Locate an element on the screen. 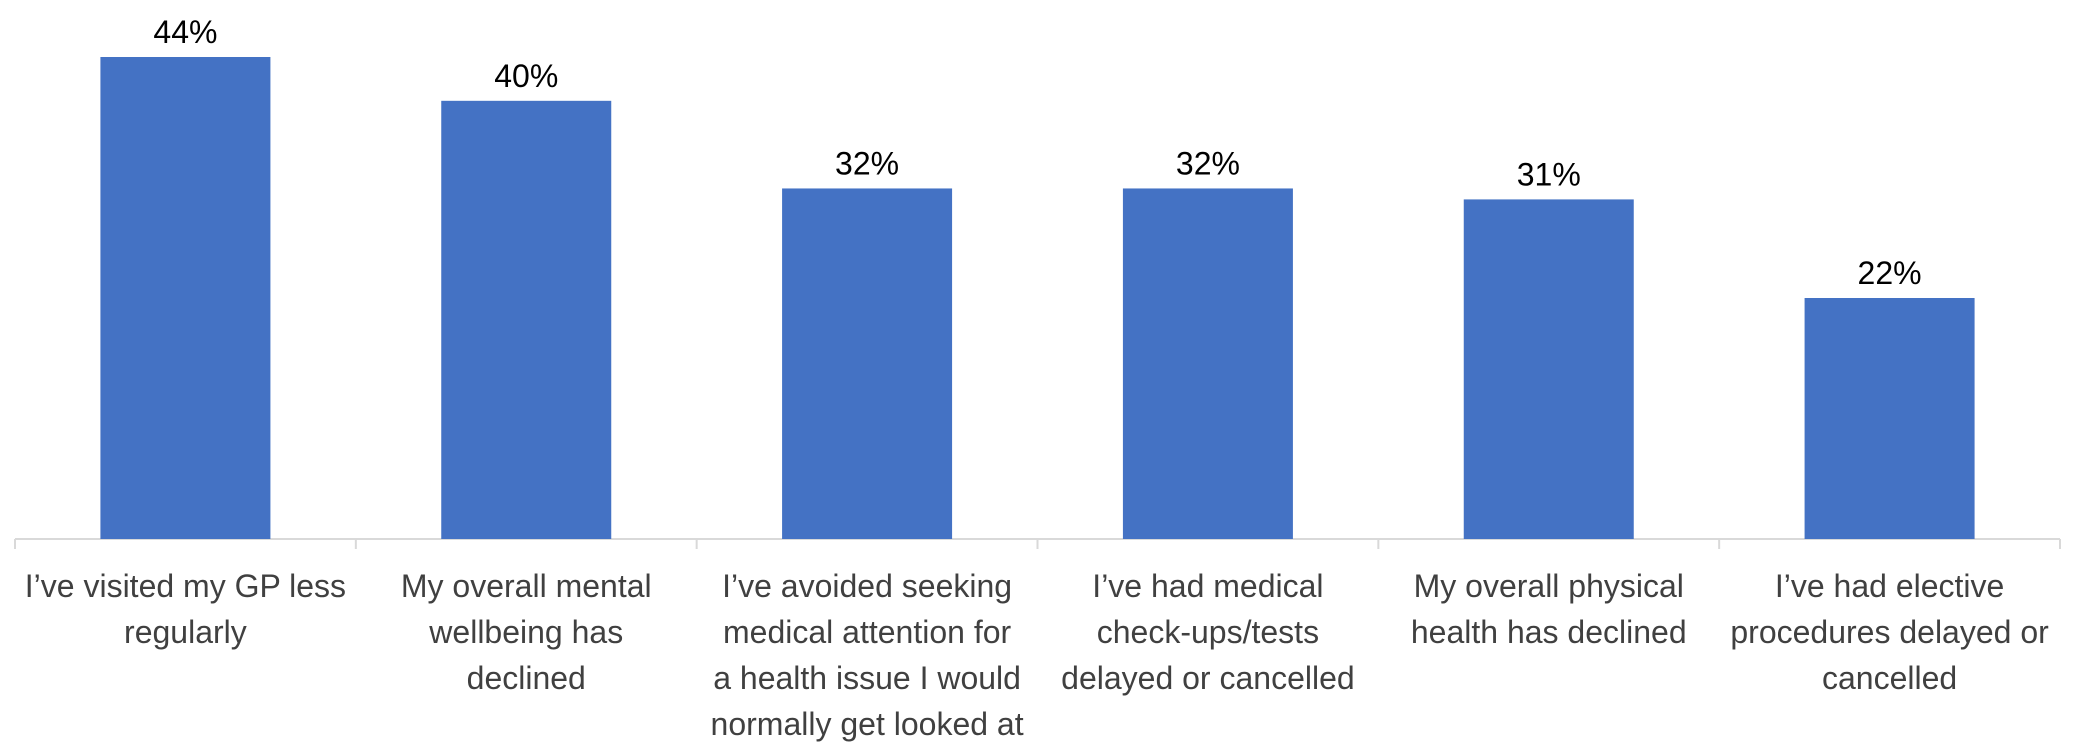 Image resolution: width=2075 pixels, height=742 pixels. category-label-line: health has declined is located at coordinates (1549, 632).